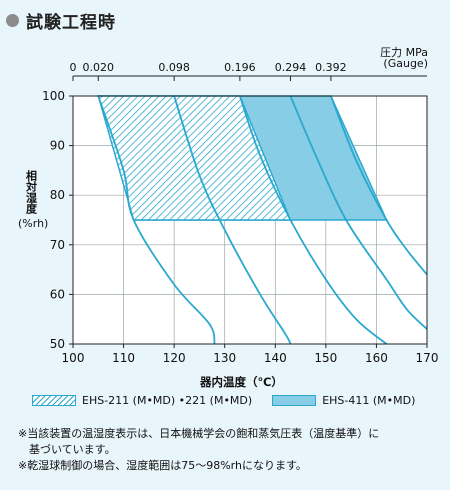  I want to click on note-line-1: ※当該装置の温湿度表示は、日本機械学会の飽和蒸気圧表（温度基準）に, so click(199, 433).